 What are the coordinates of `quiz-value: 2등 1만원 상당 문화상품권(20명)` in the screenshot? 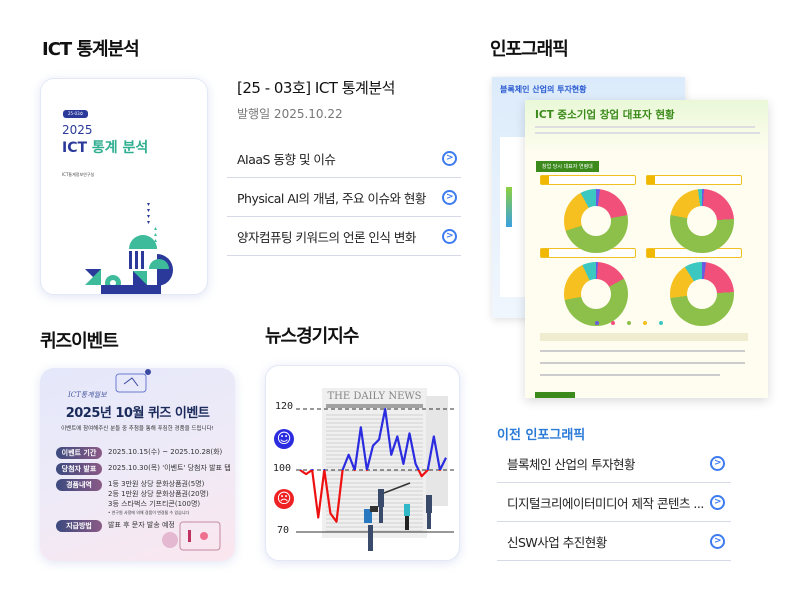 It's located at (158, 494).